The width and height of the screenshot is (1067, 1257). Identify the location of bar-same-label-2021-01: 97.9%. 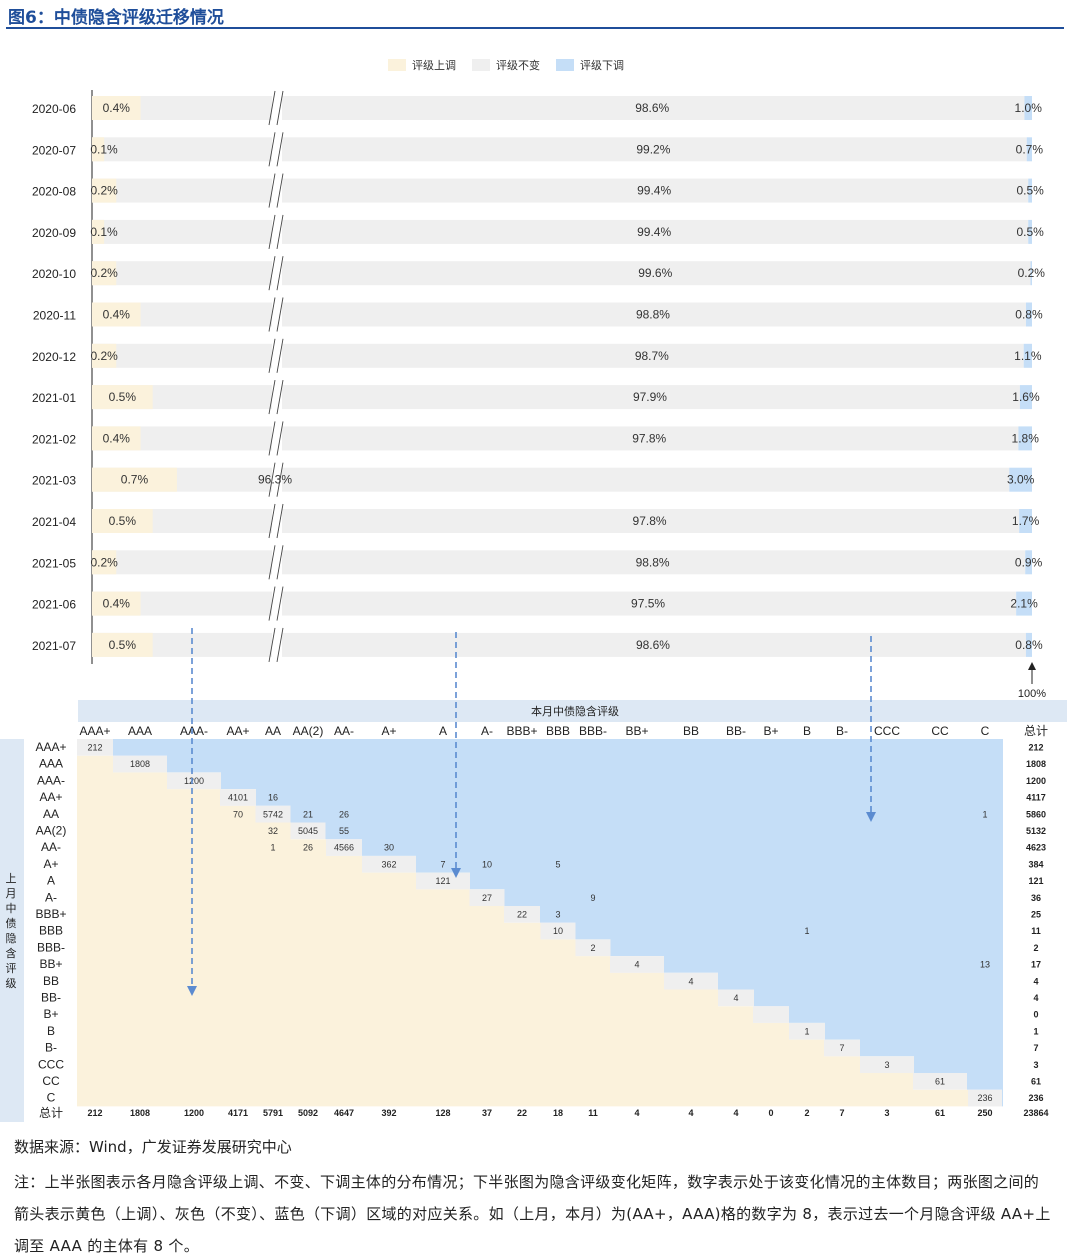
(650, 397).